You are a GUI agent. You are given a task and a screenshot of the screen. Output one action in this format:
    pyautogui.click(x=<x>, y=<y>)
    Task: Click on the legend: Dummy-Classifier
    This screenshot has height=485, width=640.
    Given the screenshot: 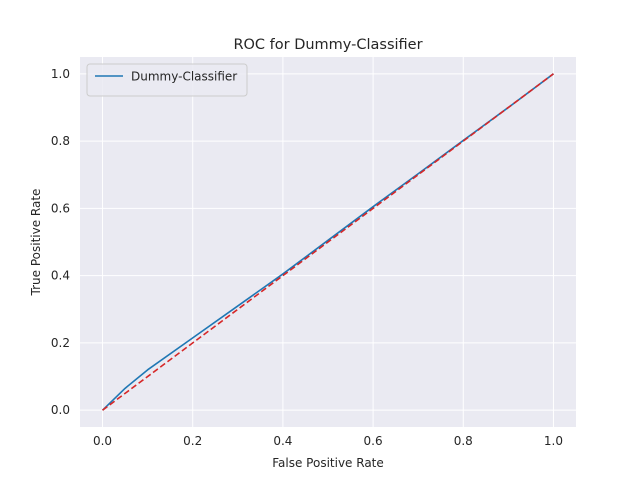 What is the action you would take?
    pyautogui.click(x=167, y=80)
    